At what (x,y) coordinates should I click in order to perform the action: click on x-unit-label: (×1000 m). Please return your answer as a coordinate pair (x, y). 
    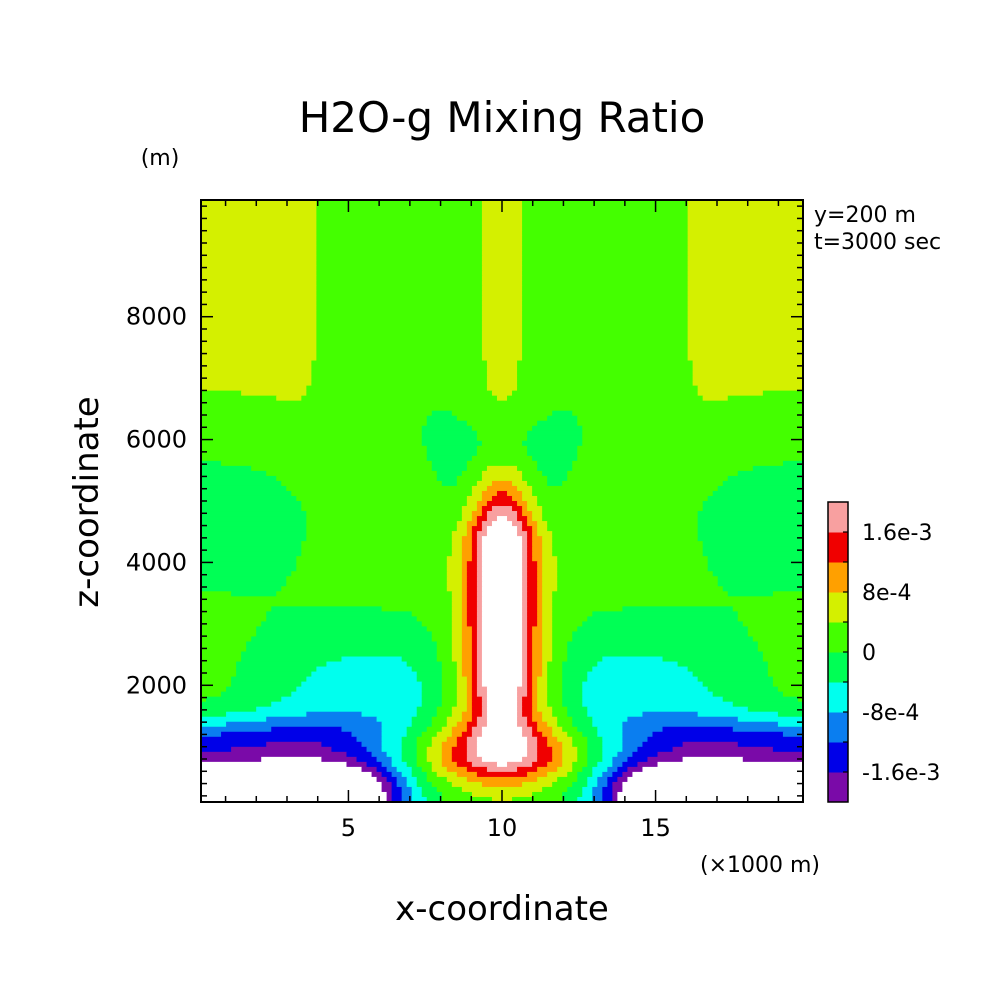
    Looking at the image, I should click on (760, 865).